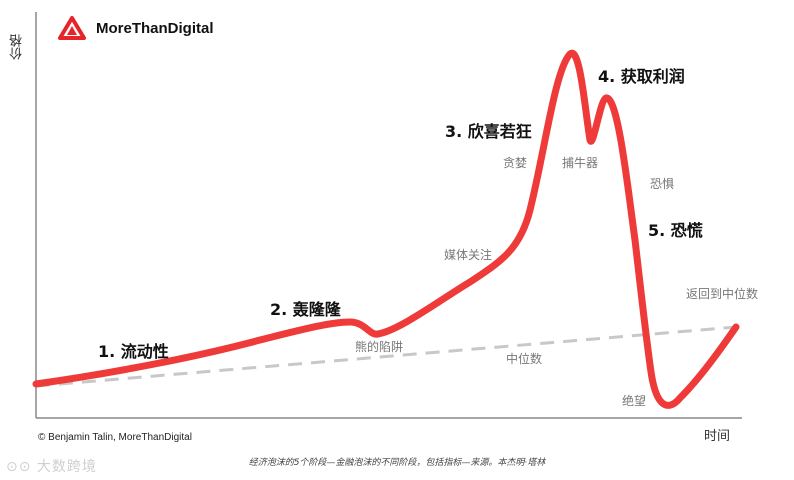 The height and width of the screenshot is (480, 794). I want to click on figure-caption: 经济泡沫的5个阶段—金融泡沫的不同阶段，包括指标—来源。本杰明·塔林, so click(397, 463).